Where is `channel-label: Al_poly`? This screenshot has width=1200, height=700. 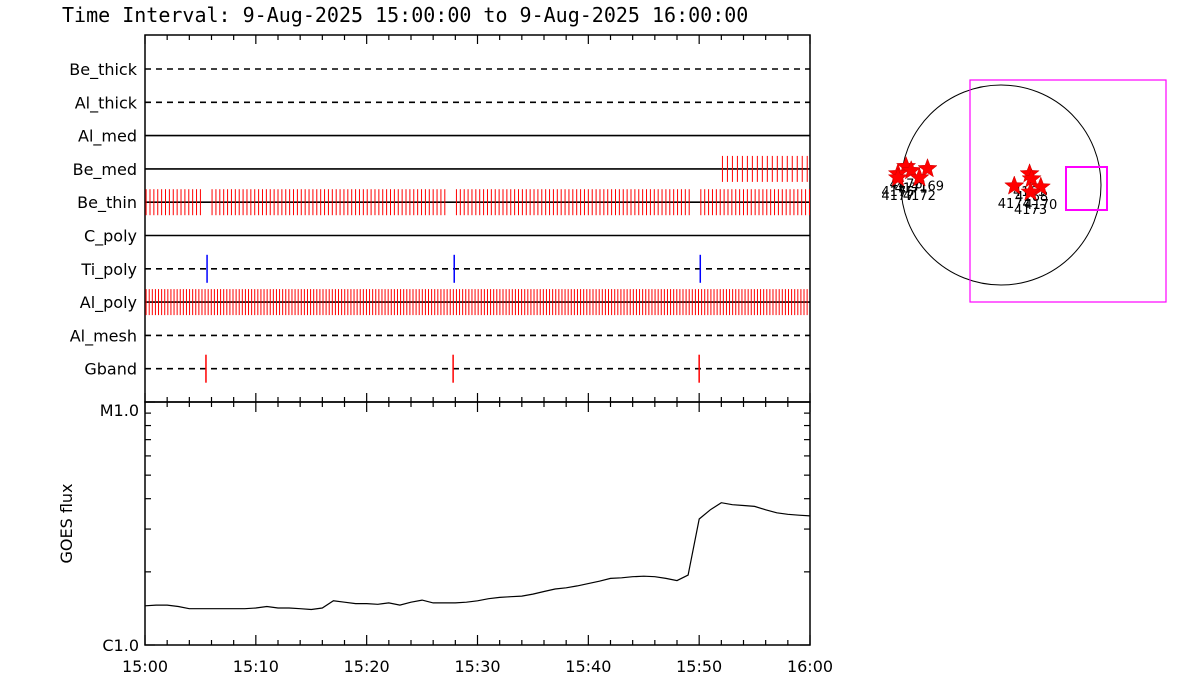
channel-label: Al_poly is located at coordinates (108, 303).